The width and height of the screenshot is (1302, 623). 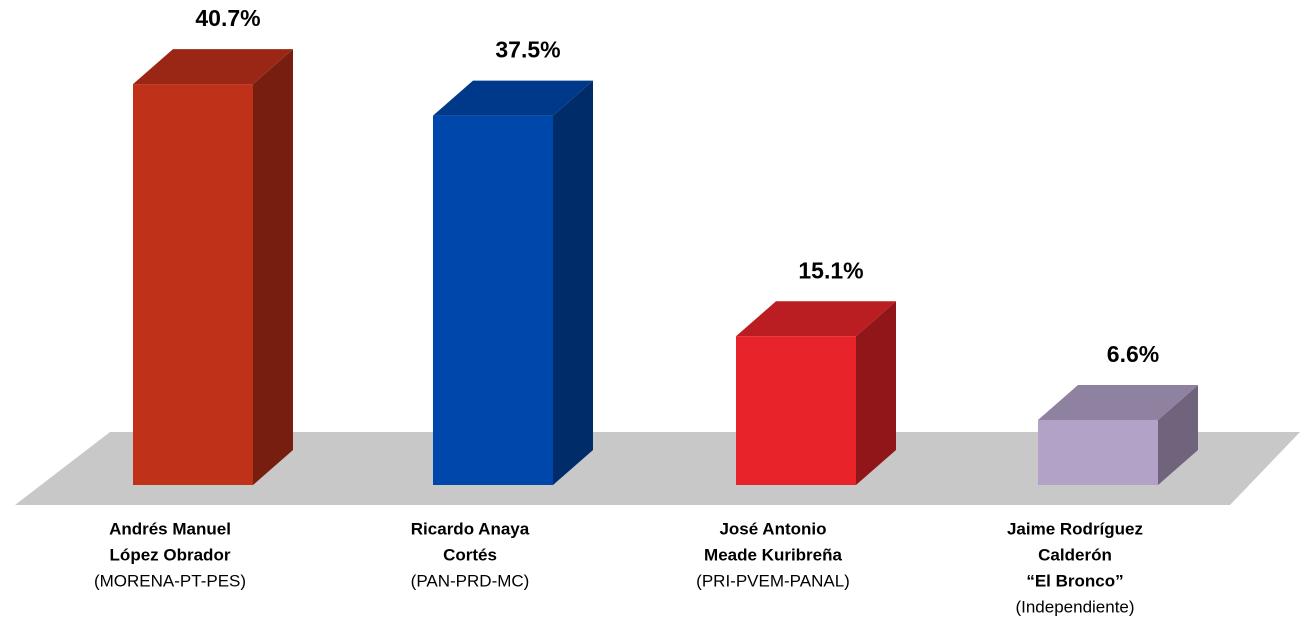 I want to click on party-label: (Independiente), so click(x=1074, y=606).